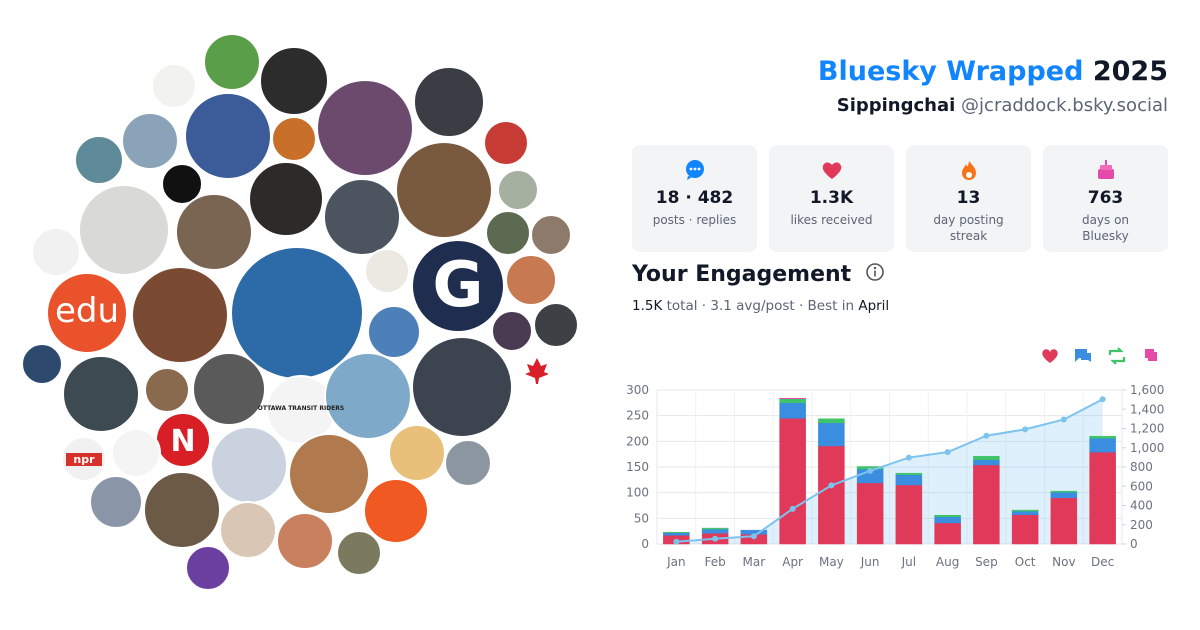 The image size is (1200, 630). Describe the element at coordinates (676, 562) in the screenshot. I see `x-tick-label: Jan` at that location.